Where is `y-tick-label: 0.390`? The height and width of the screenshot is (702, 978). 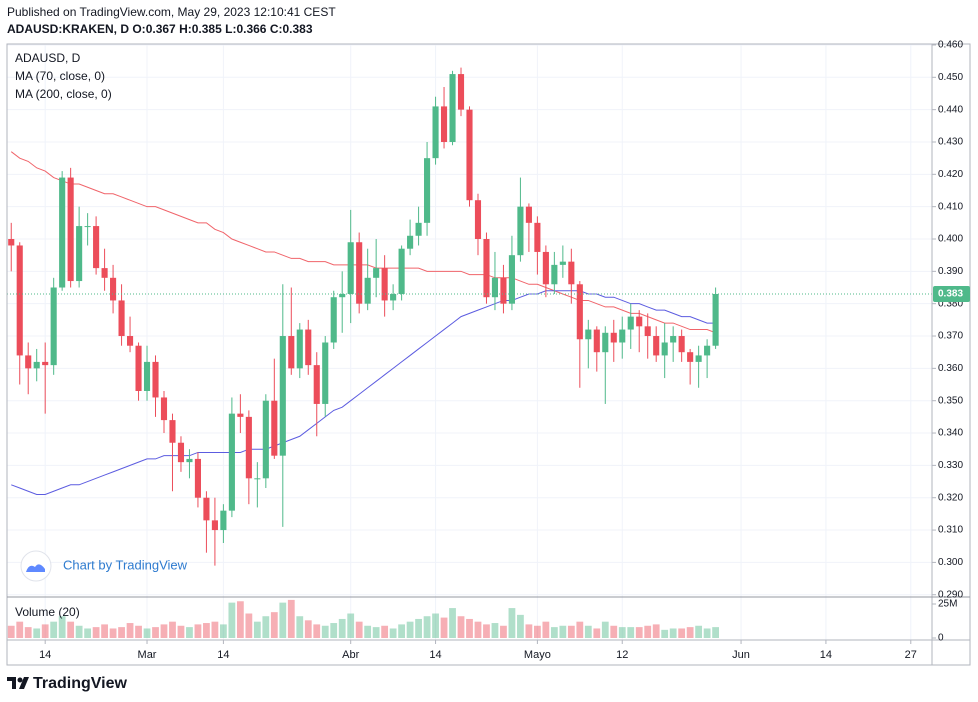 y-tick-label: 0.390 is located at coordinates (950, 271).